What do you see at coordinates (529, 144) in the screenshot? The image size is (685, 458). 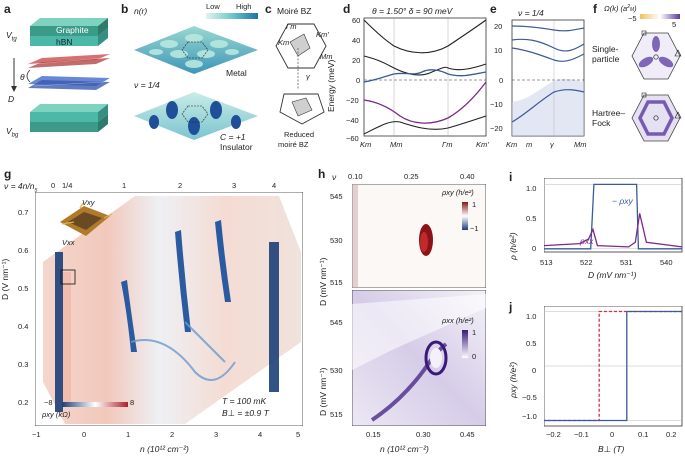 I see `e-xtick-m: m` at bounding box center [529, 144].